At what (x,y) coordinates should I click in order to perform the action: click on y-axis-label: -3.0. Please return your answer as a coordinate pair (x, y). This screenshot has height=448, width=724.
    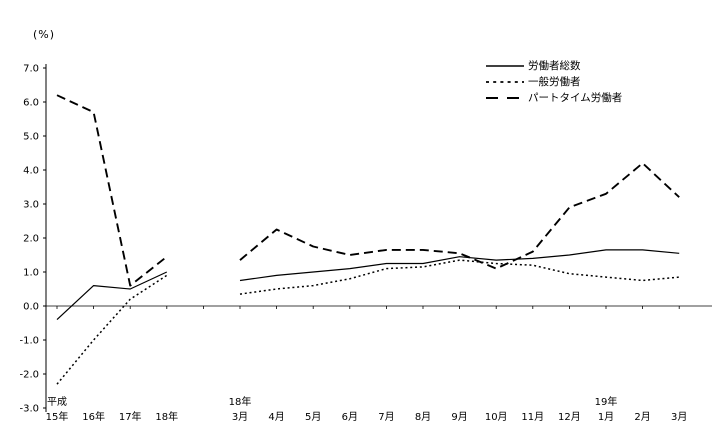
    Looking at the image, I should click on (29, 409).